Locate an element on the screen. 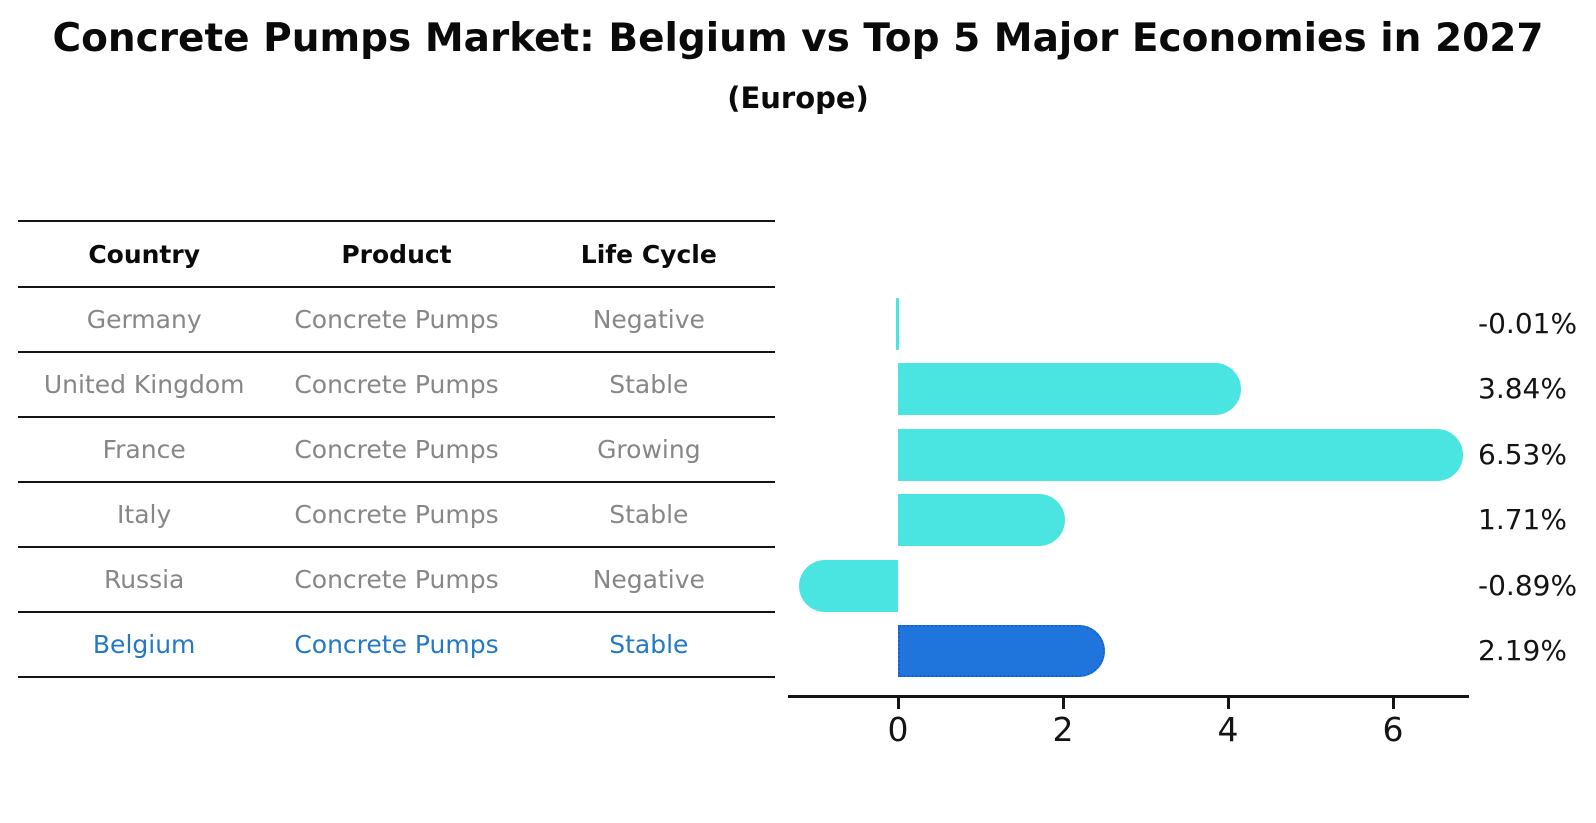  bar-russia is located at coordinates (848, 585).